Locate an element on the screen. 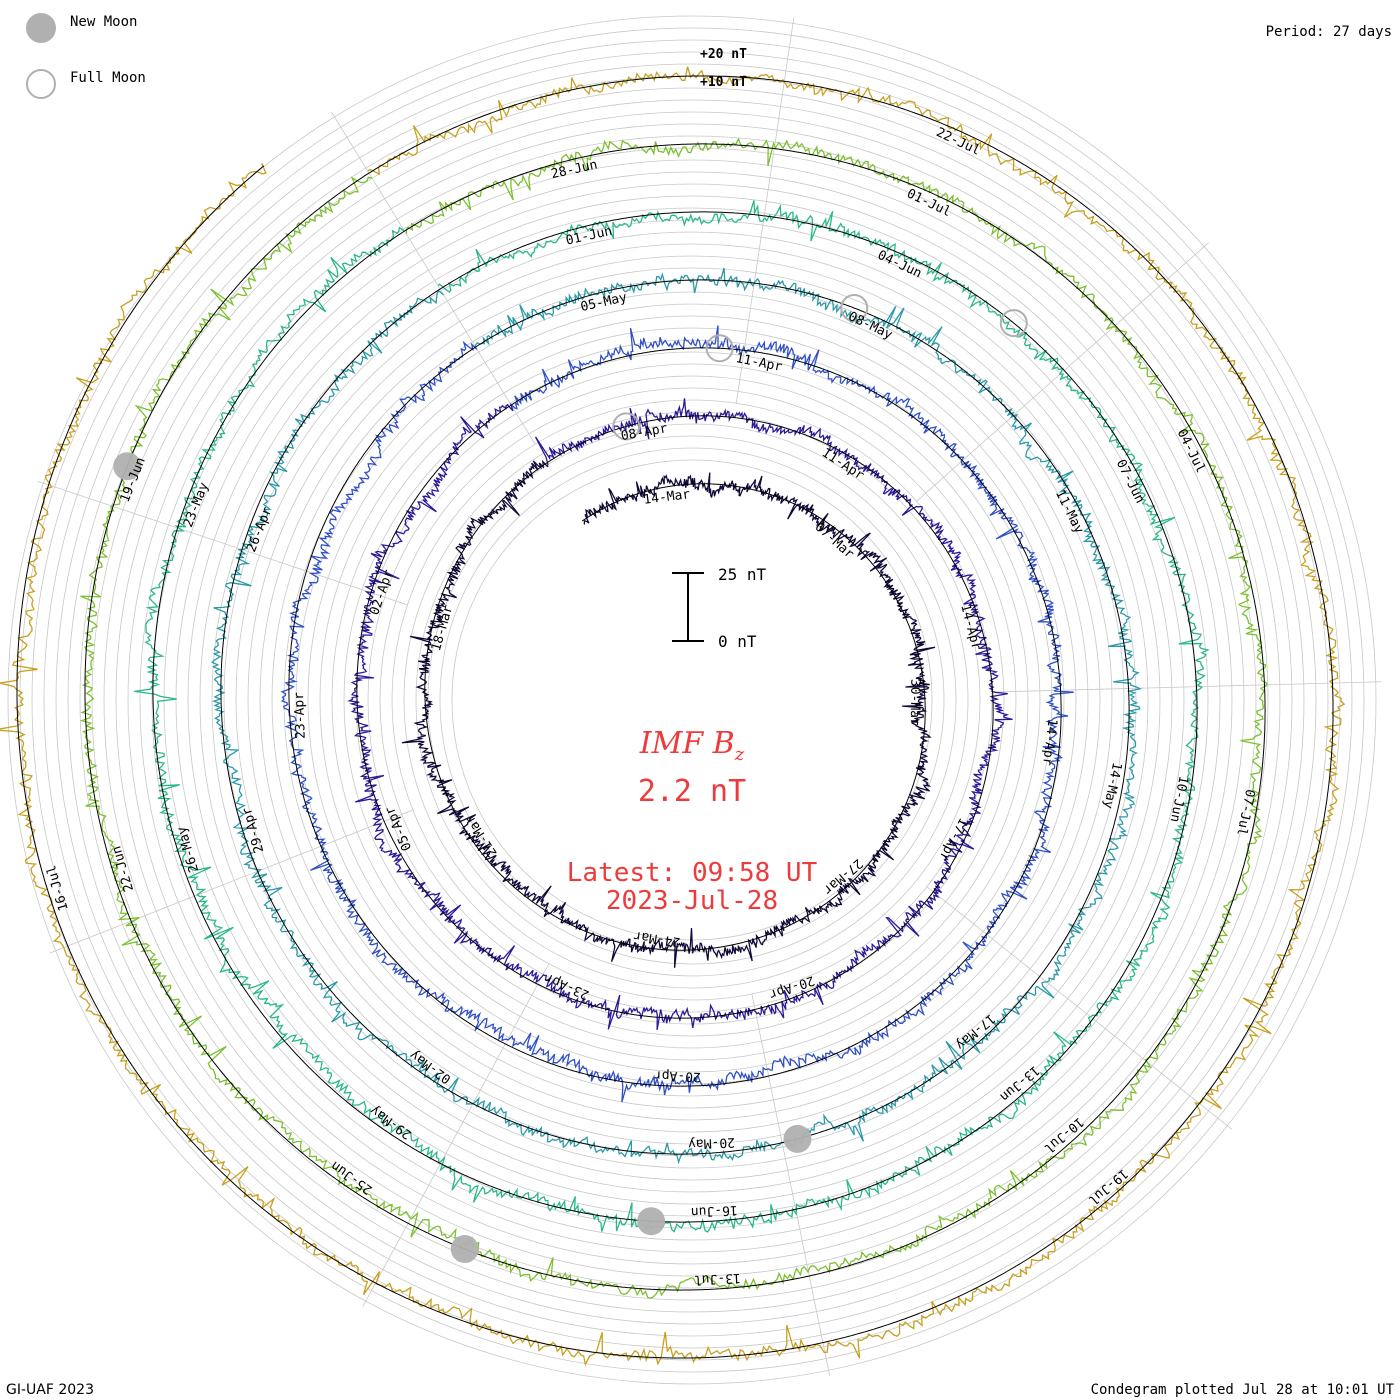  date-label: 30-Mar is located at coordinates (914, 702).